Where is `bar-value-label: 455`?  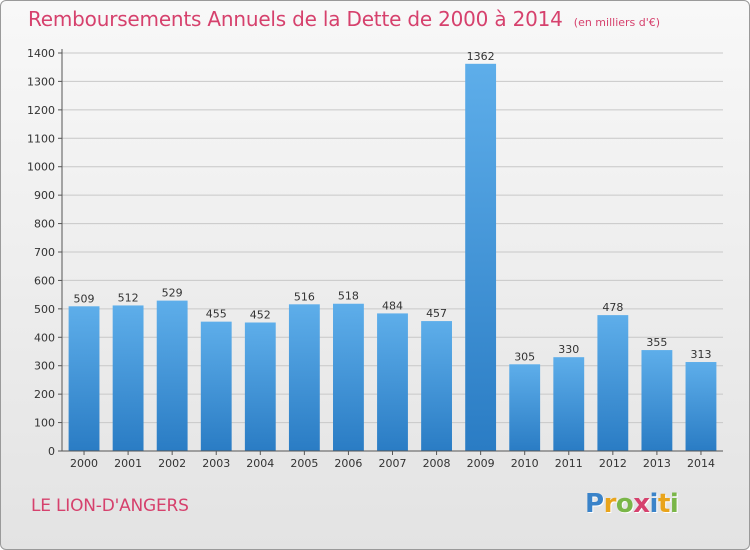 bar-value-label: 455 is located at coordinates (216, 314).